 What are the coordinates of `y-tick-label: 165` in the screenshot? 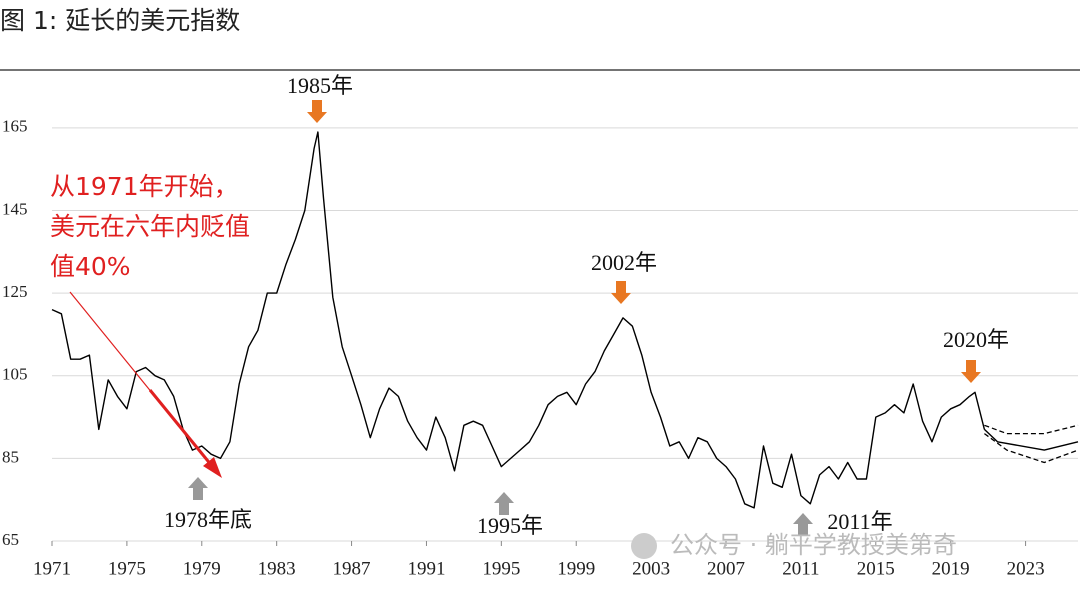 It's located at (15, 126).